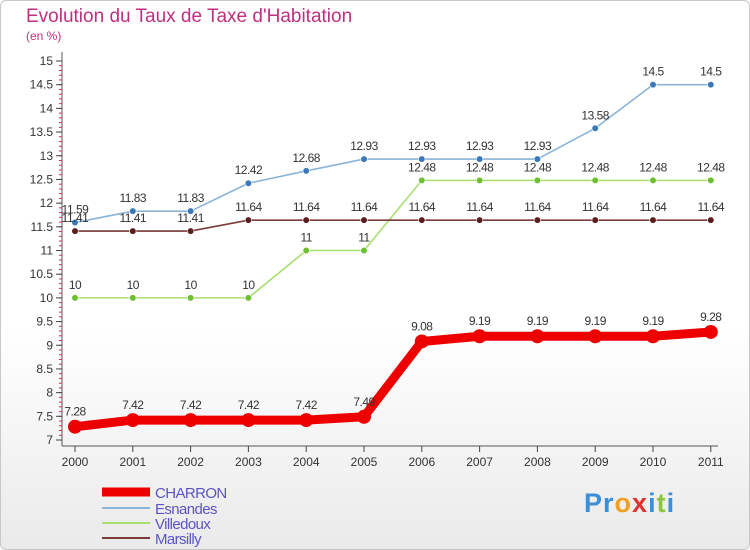  Describe the element at coordinates (248, 462) in the screenshot. I see `x-tick-label: 2003` at that location.